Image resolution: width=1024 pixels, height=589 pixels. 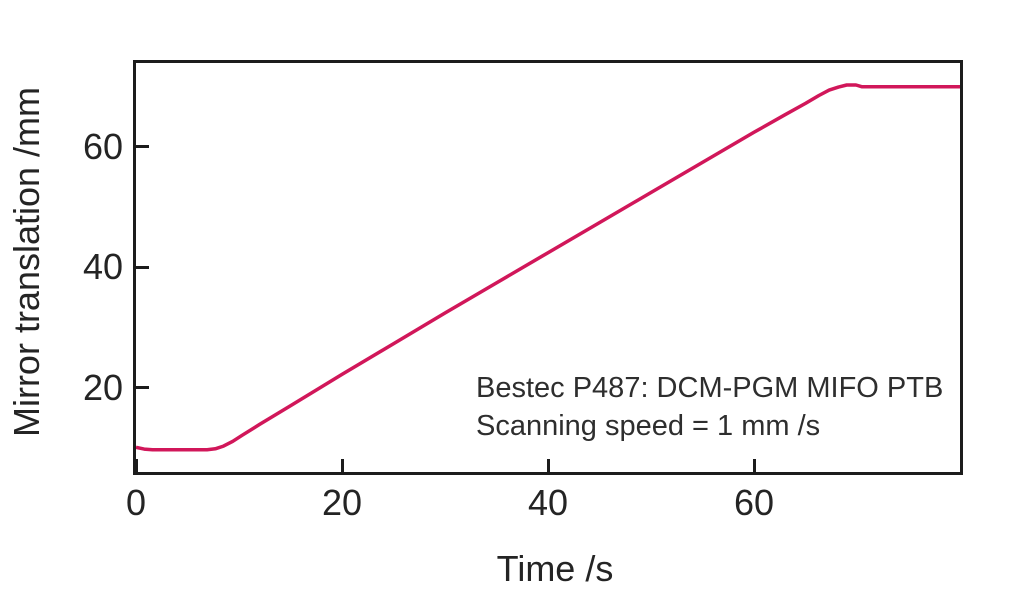 What do you see at coordinates (102, 146) in the screenshot?
I see `y-tick-label: 60` at bounding box center [102, 146].